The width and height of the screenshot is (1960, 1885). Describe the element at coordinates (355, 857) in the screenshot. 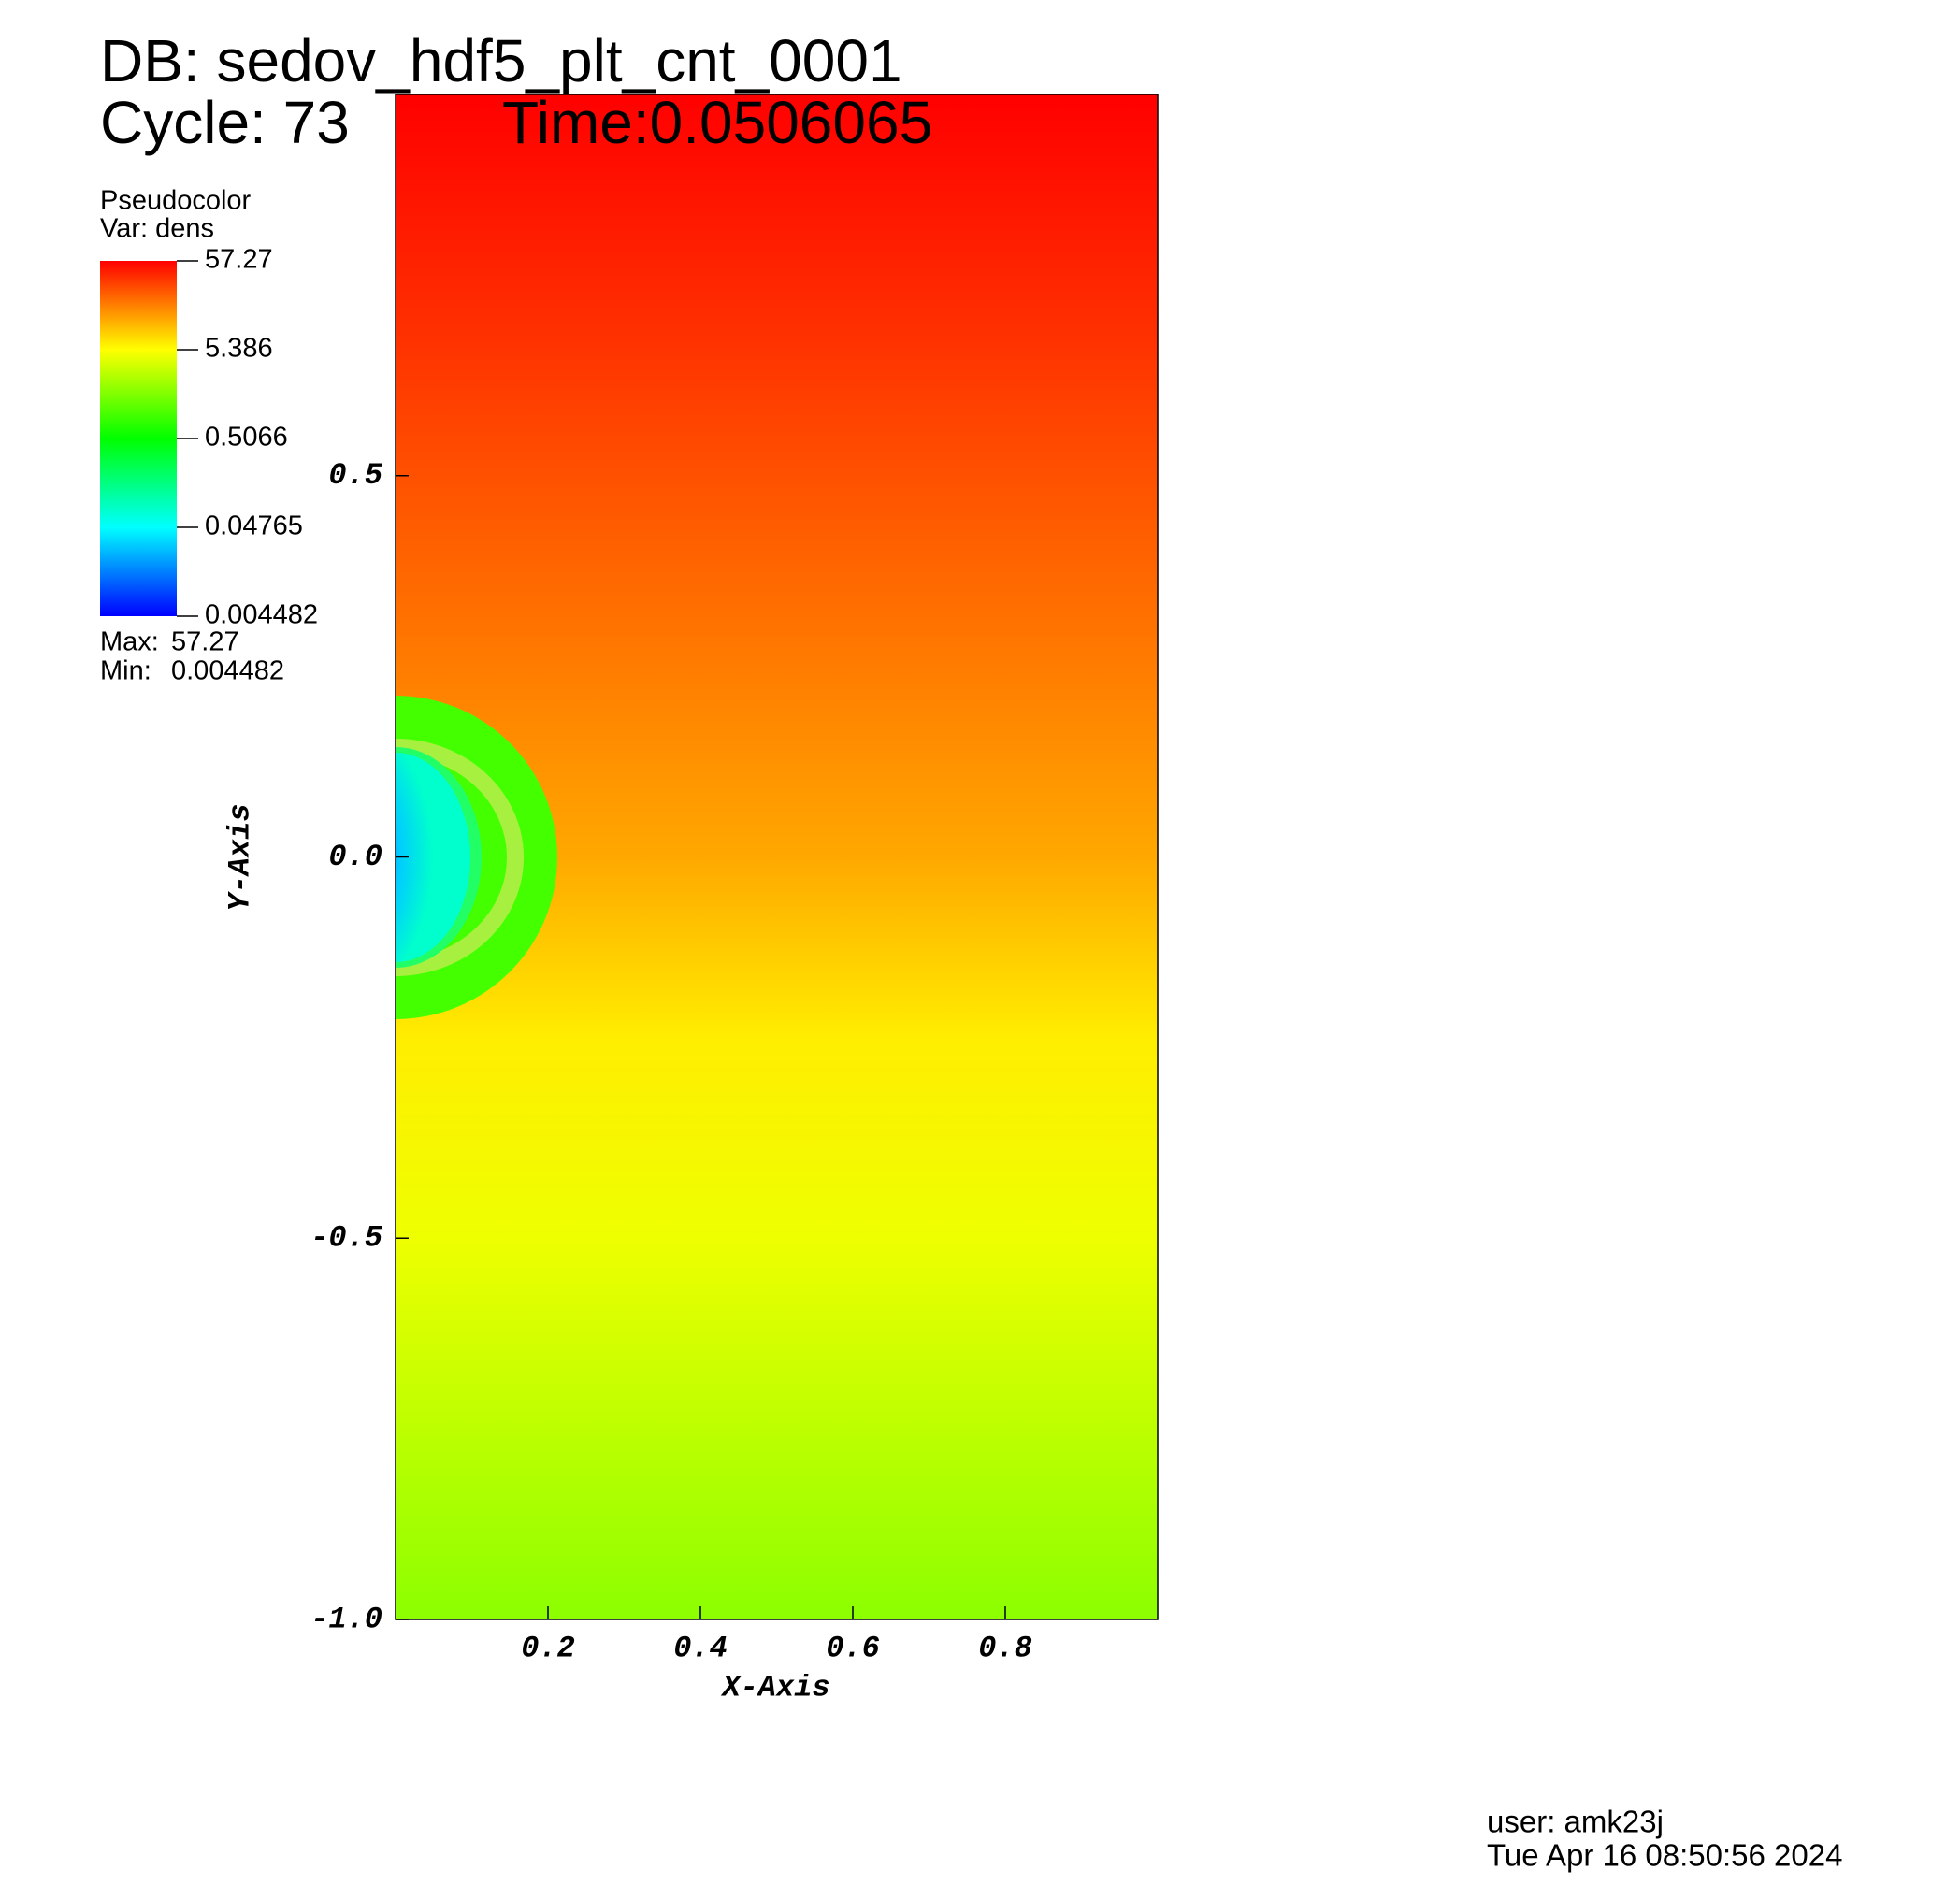

I see `y-tick-label: 0.0` at that location.